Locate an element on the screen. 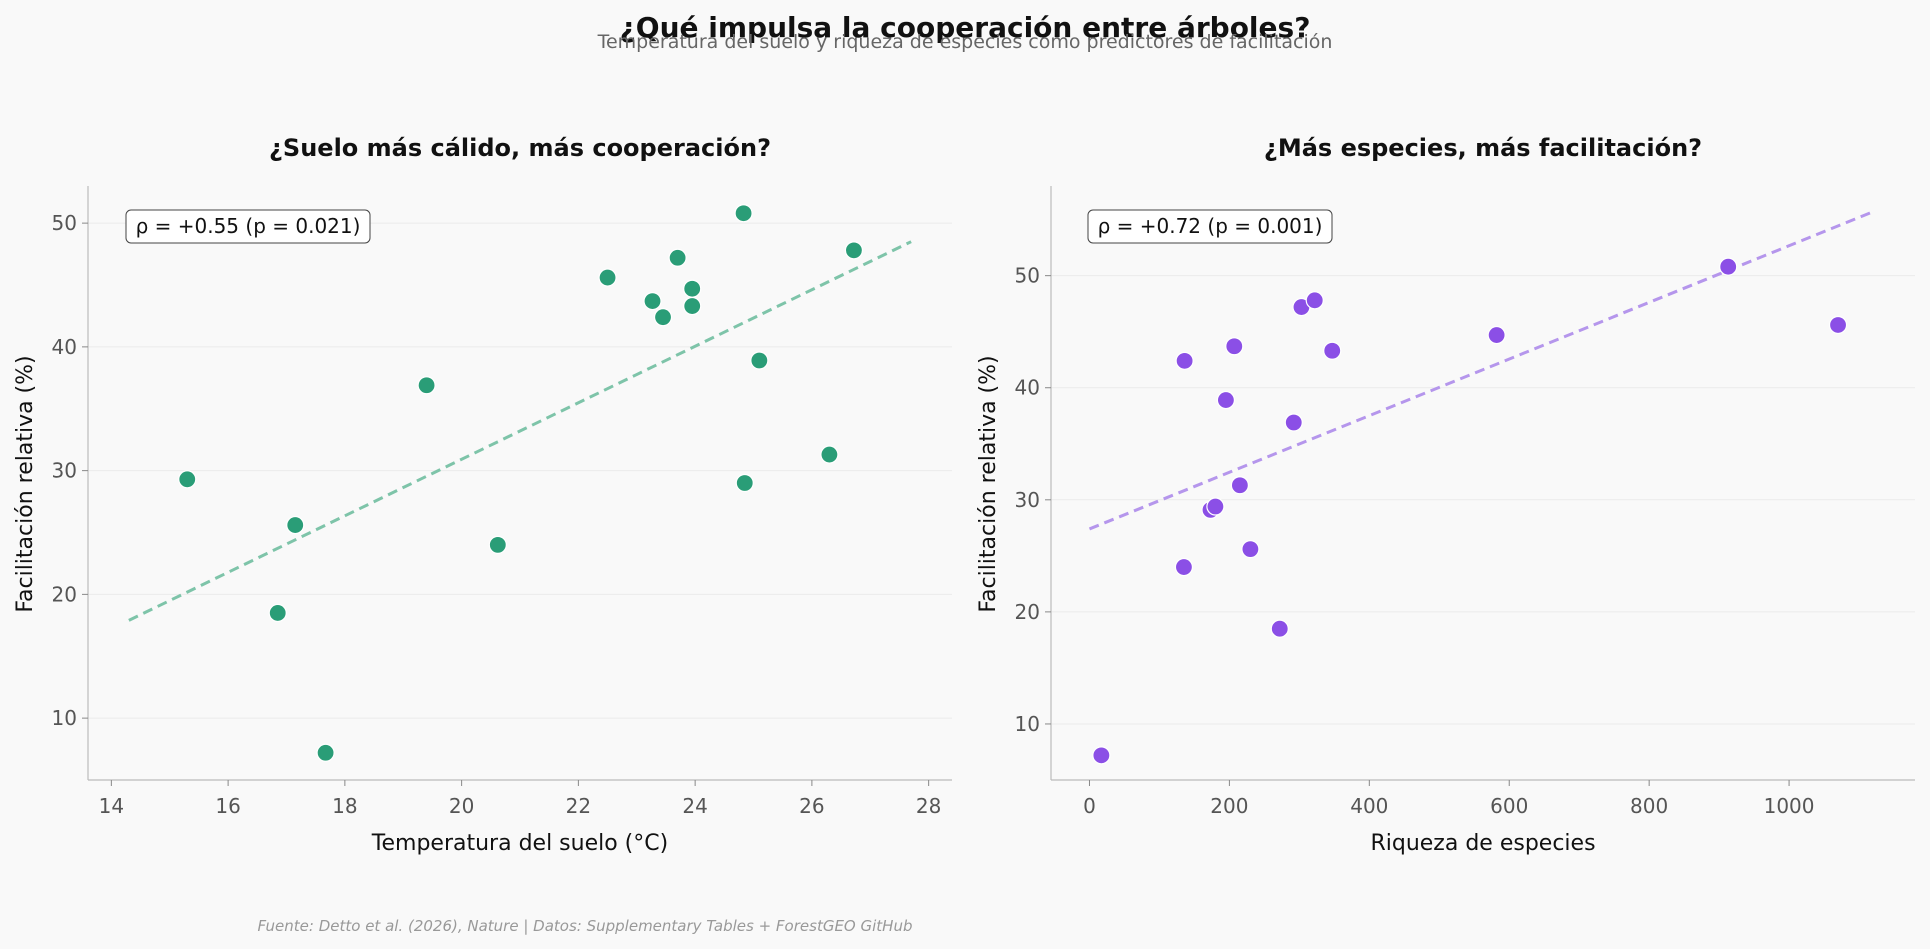 This screenshot has height=949, width=1930. annotation-box-temperature is located at coordinates (248, 226).